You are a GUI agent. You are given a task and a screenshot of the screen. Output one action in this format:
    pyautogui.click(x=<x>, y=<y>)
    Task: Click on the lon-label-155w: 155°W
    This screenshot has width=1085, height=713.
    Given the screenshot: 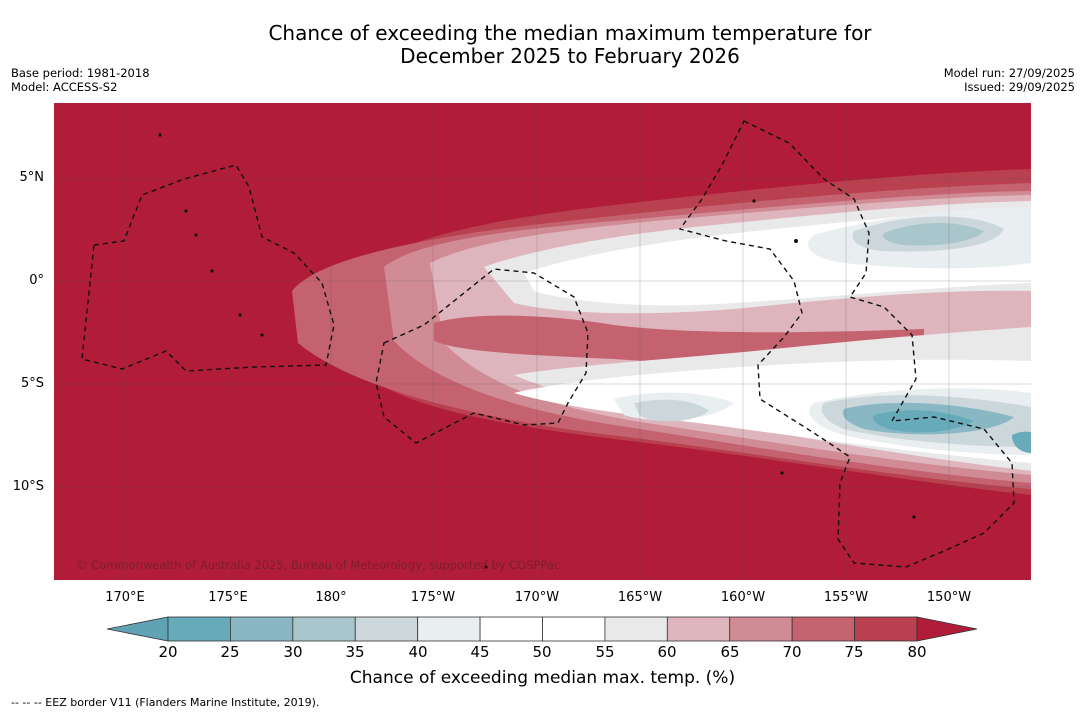 What is the action you would take?
    pyautogui.click(x=846, y=597)
    